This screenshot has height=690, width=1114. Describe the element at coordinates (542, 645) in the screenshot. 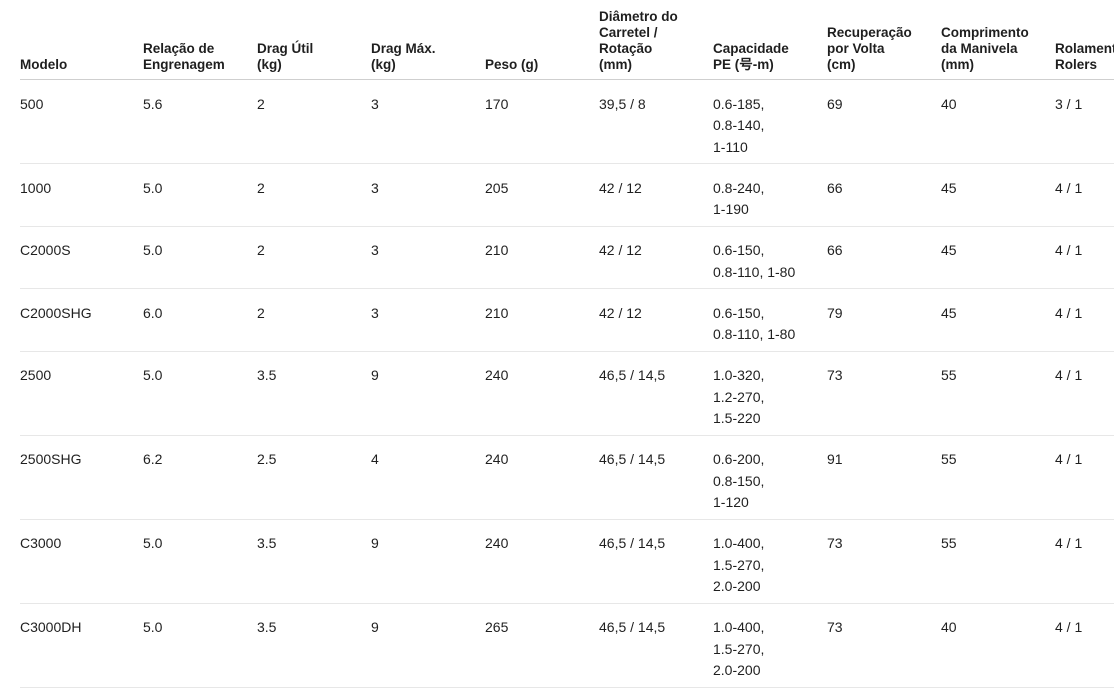

I see `cell-peso: 265` at that location.